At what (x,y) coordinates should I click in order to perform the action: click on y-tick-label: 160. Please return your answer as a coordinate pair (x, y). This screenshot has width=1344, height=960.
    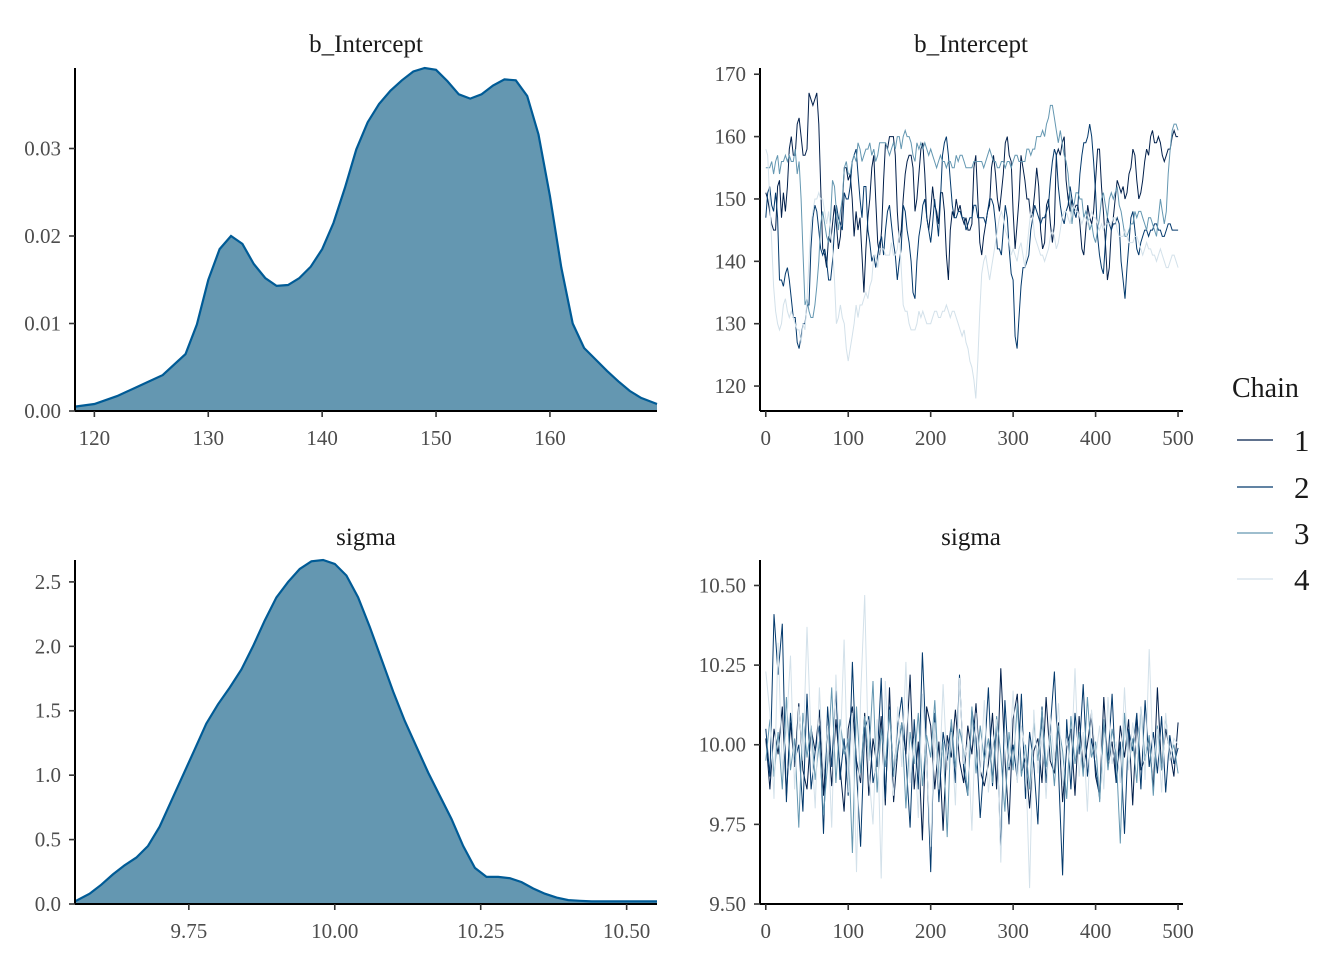
    Looking at the image, I should click on (731, 137).